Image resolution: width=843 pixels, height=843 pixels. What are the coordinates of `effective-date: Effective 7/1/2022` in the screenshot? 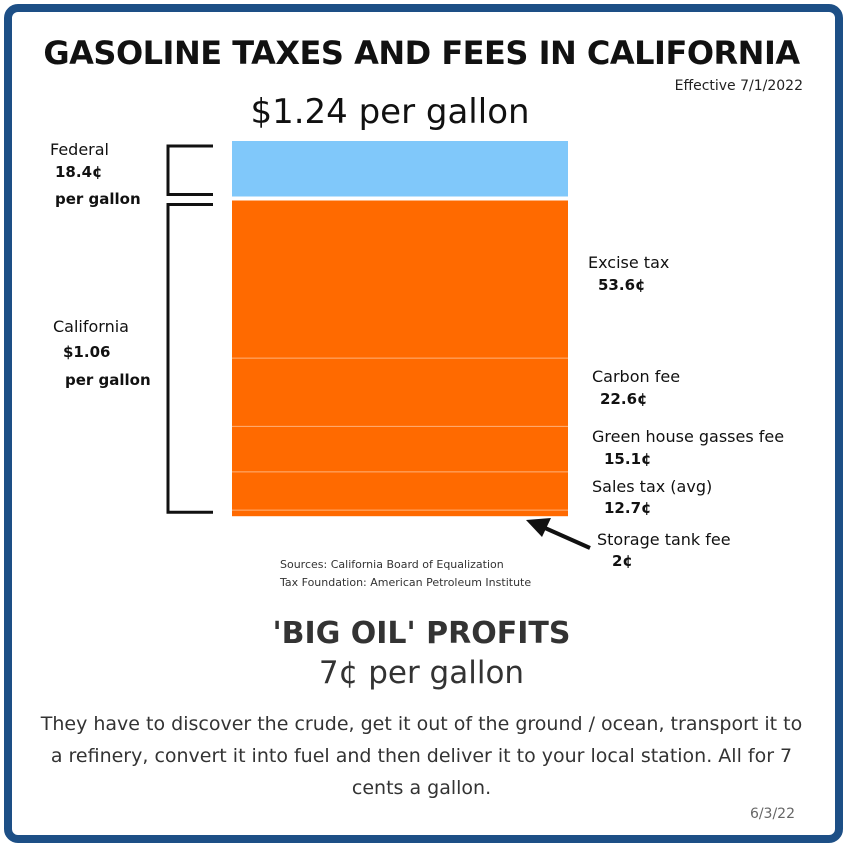 It's located at (738, 86).